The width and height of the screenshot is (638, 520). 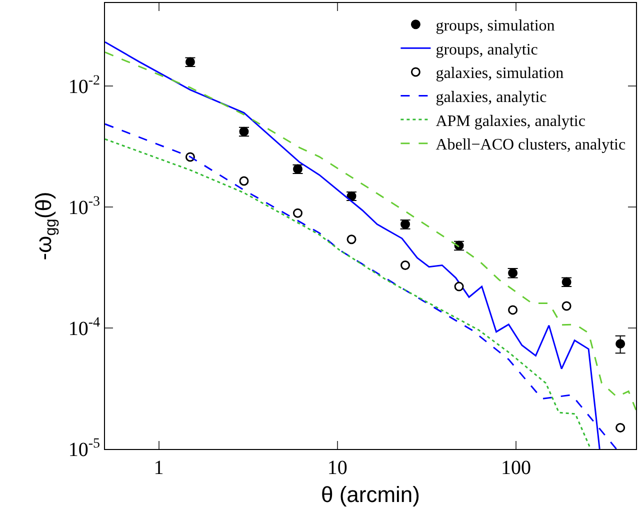 What do you see at coordinates (500, 73) in the screenshot?
I see `legend-label: galaxies, simulation` at bounding box center [500, 73].